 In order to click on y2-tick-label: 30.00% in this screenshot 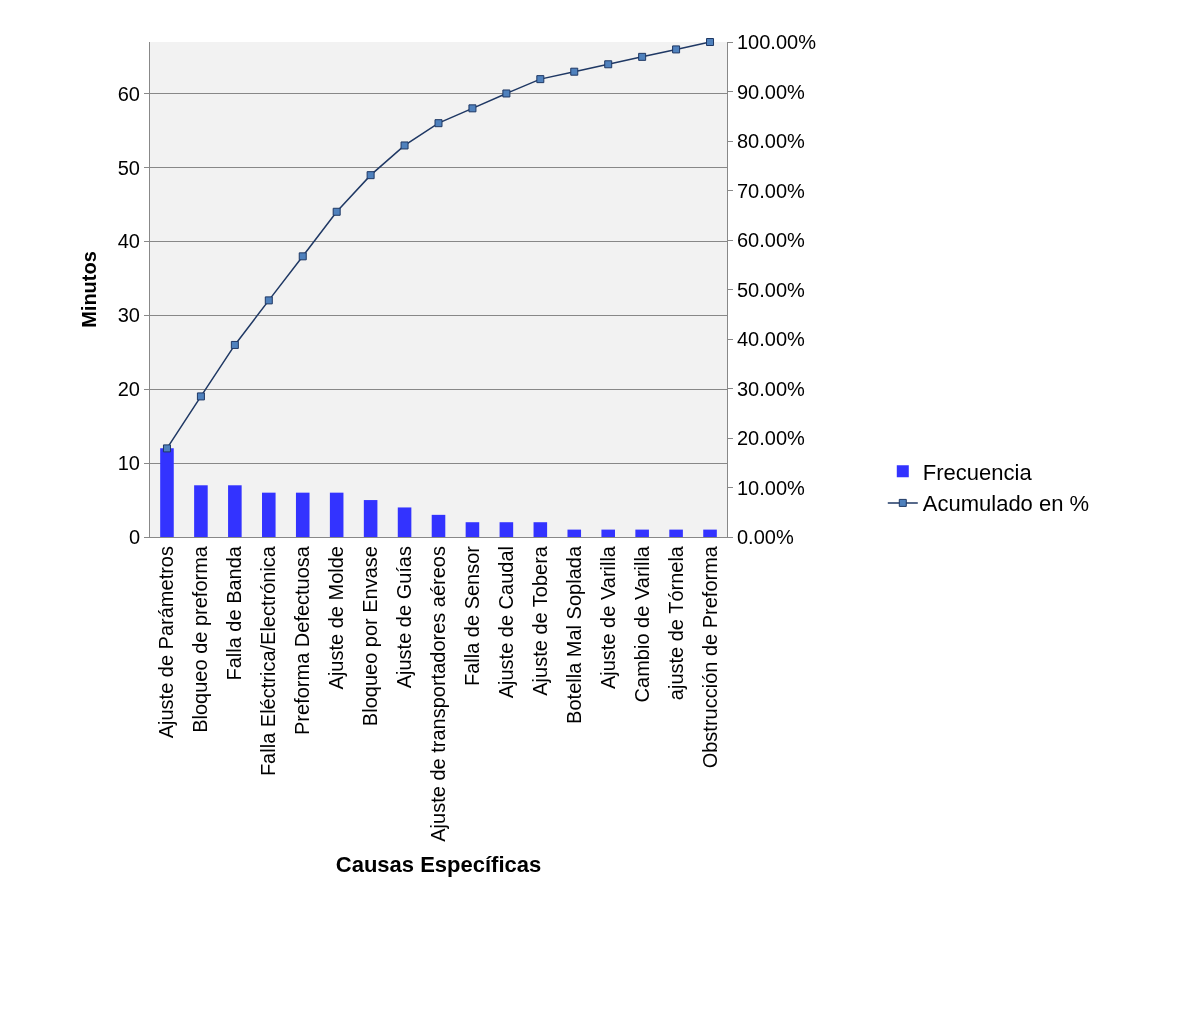, I will do `click(771, 388)`.